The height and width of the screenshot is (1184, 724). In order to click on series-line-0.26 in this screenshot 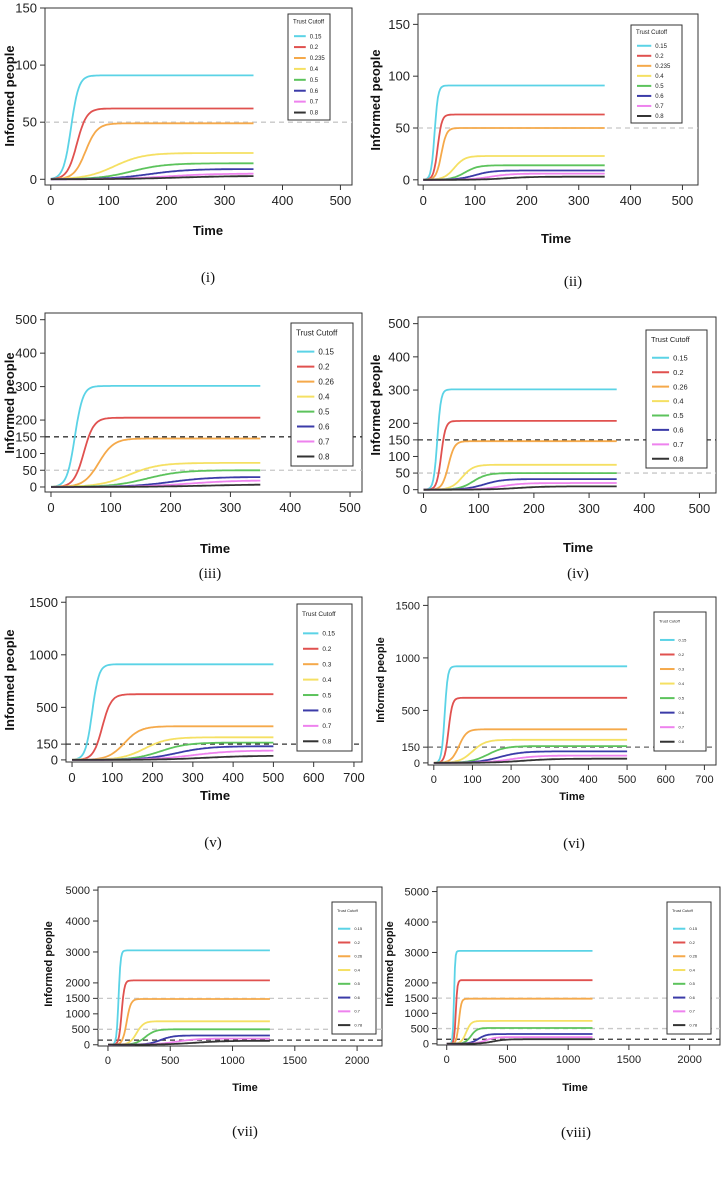, I will do `click(156, 462)`.